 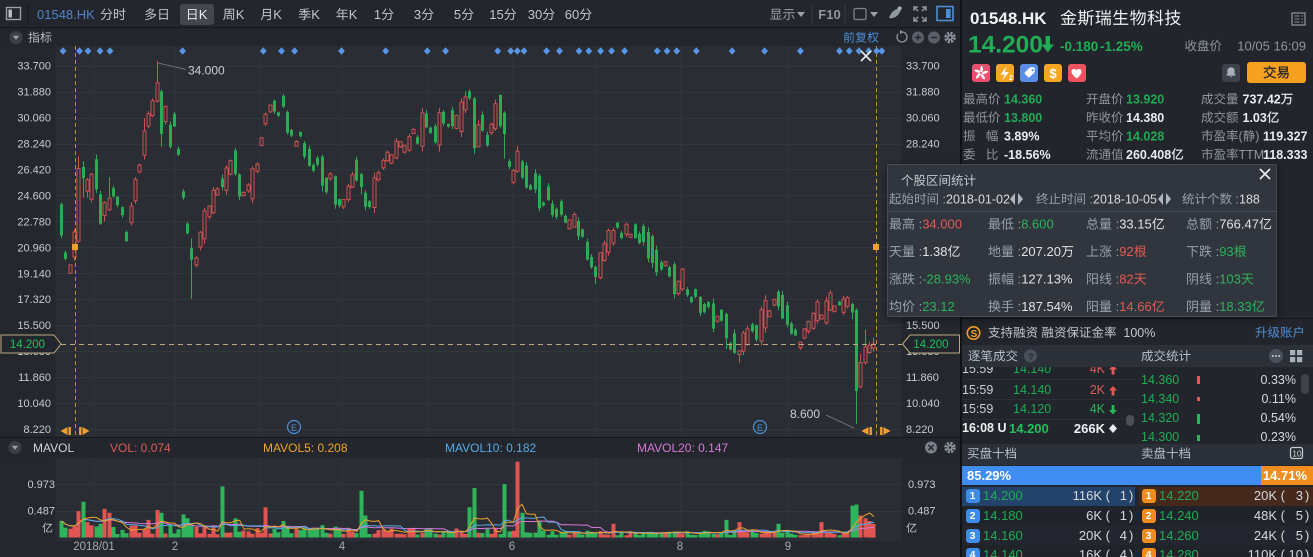 I want to click on svg-text: MAVOL5: 0.208, so click(x=305, y=448).